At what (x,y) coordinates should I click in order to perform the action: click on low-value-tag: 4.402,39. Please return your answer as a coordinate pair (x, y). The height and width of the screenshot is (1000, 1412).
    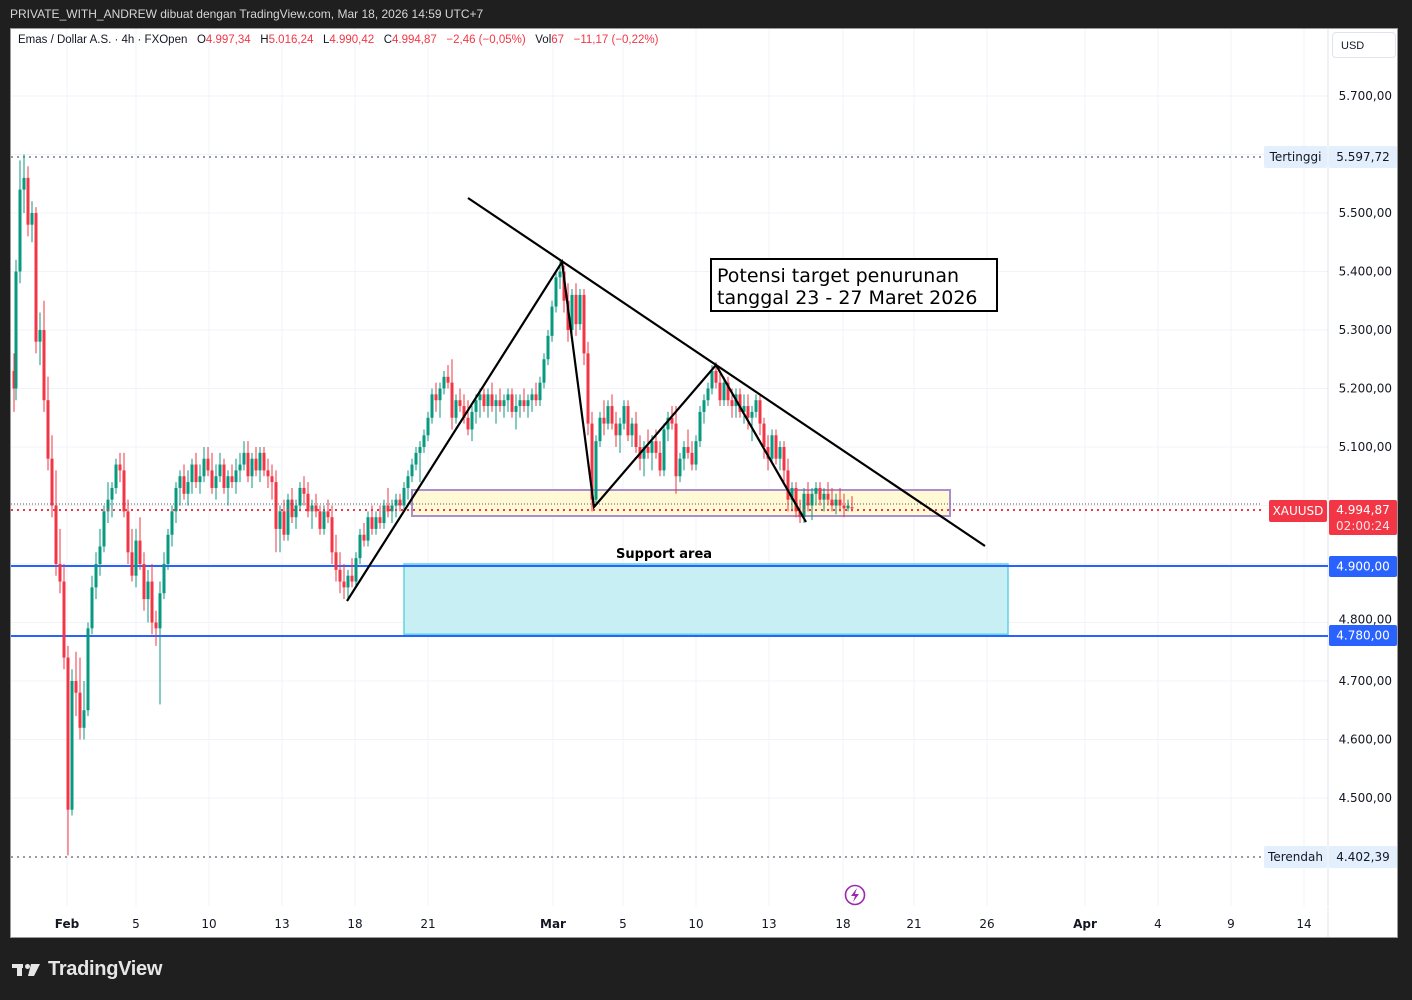
    Looking at the image, I should click on (1362, 857).